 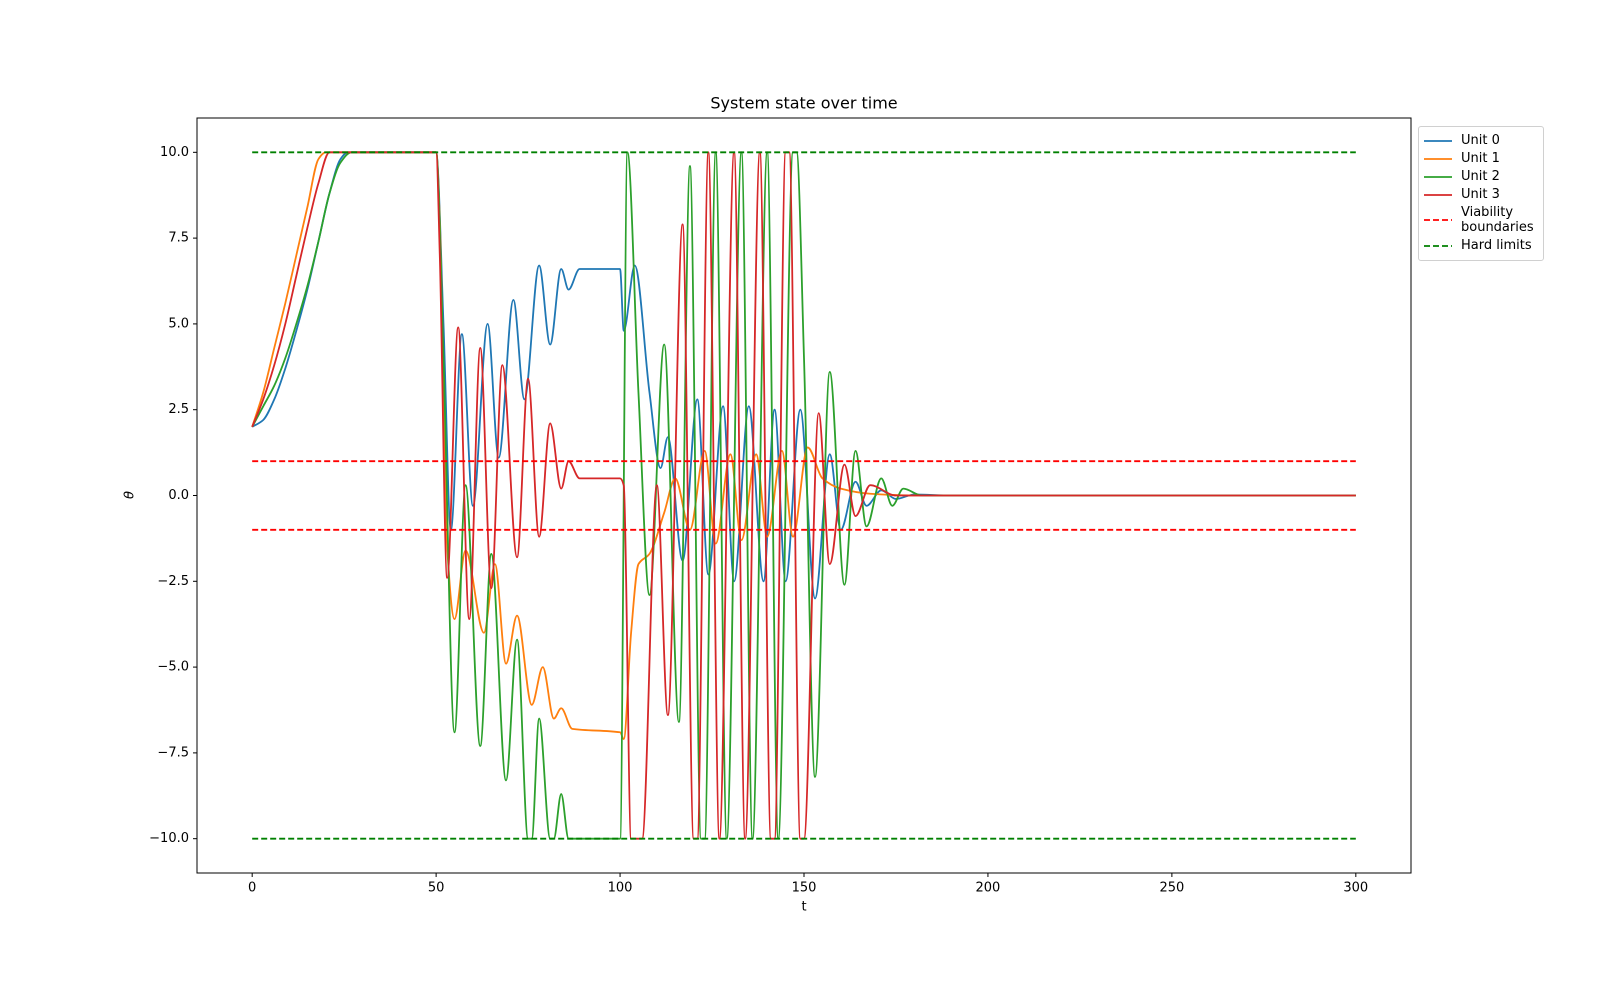 What do you see at coordinates (1496, 245) in the screenshot?
I see `legend-label: Hard limits` at bounding box center [1496, 245].